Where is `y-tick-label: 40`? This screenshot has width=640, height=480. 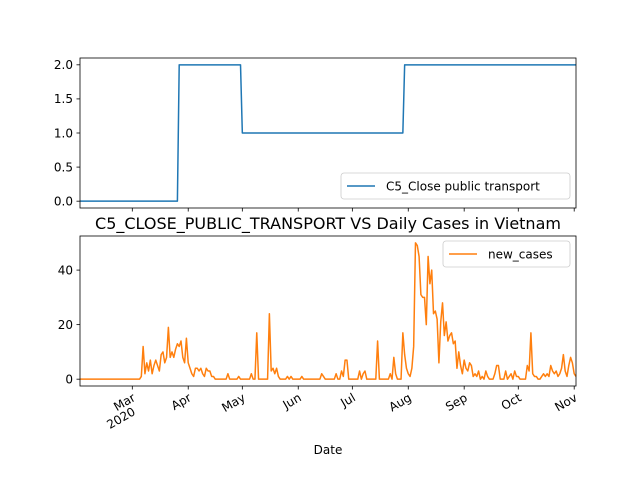 y-tick-label: 40 is located at coordinates (65, 270).